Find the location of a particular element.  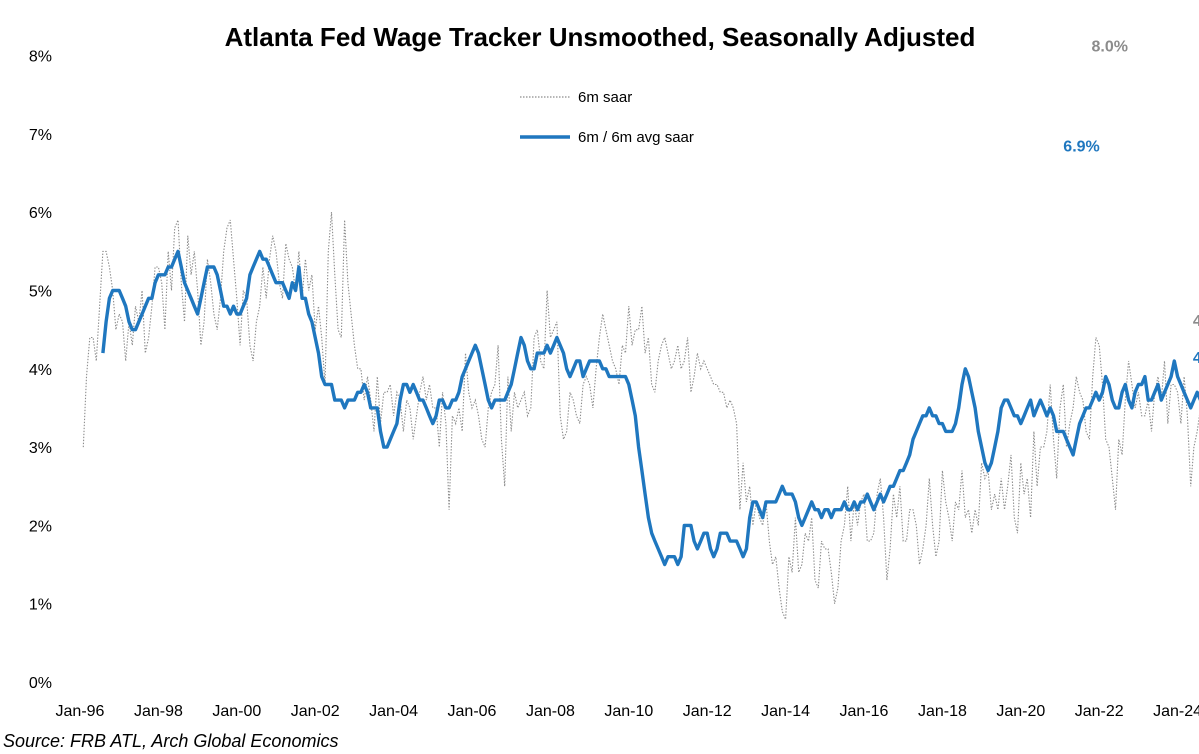

x-tick-label: Jan-14 is located at coordinates (785, 711).